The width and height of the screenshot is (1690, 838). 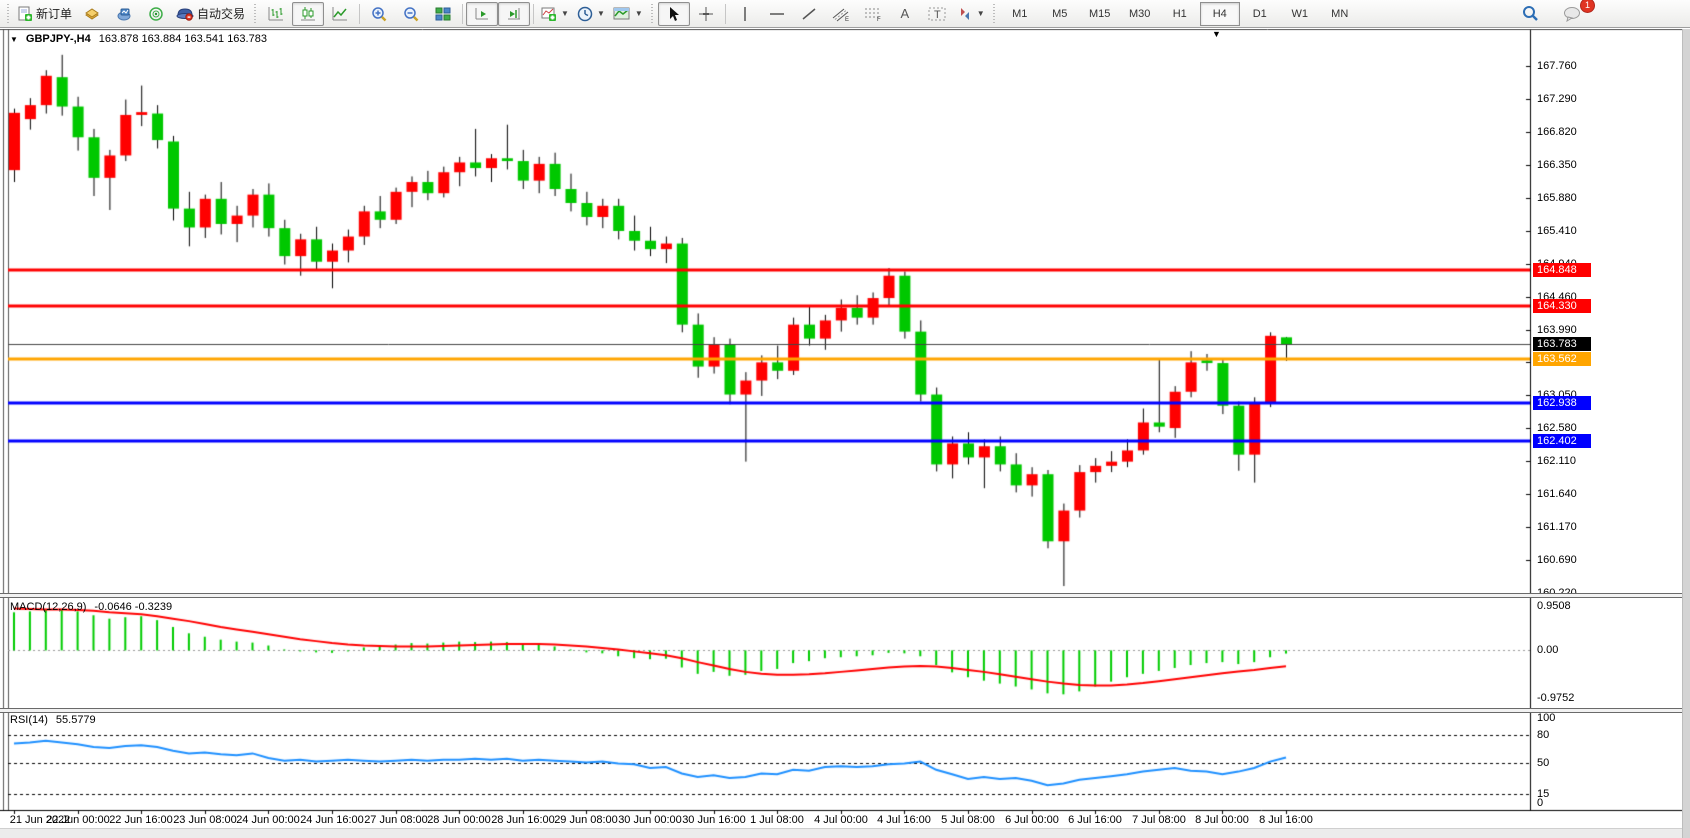 What do you see at coordinates (182, 39) in the screenshot?
I see `chart-ohlc-values: 163.878 163.884 163.541 163.783` at bounding box center [182, 39].